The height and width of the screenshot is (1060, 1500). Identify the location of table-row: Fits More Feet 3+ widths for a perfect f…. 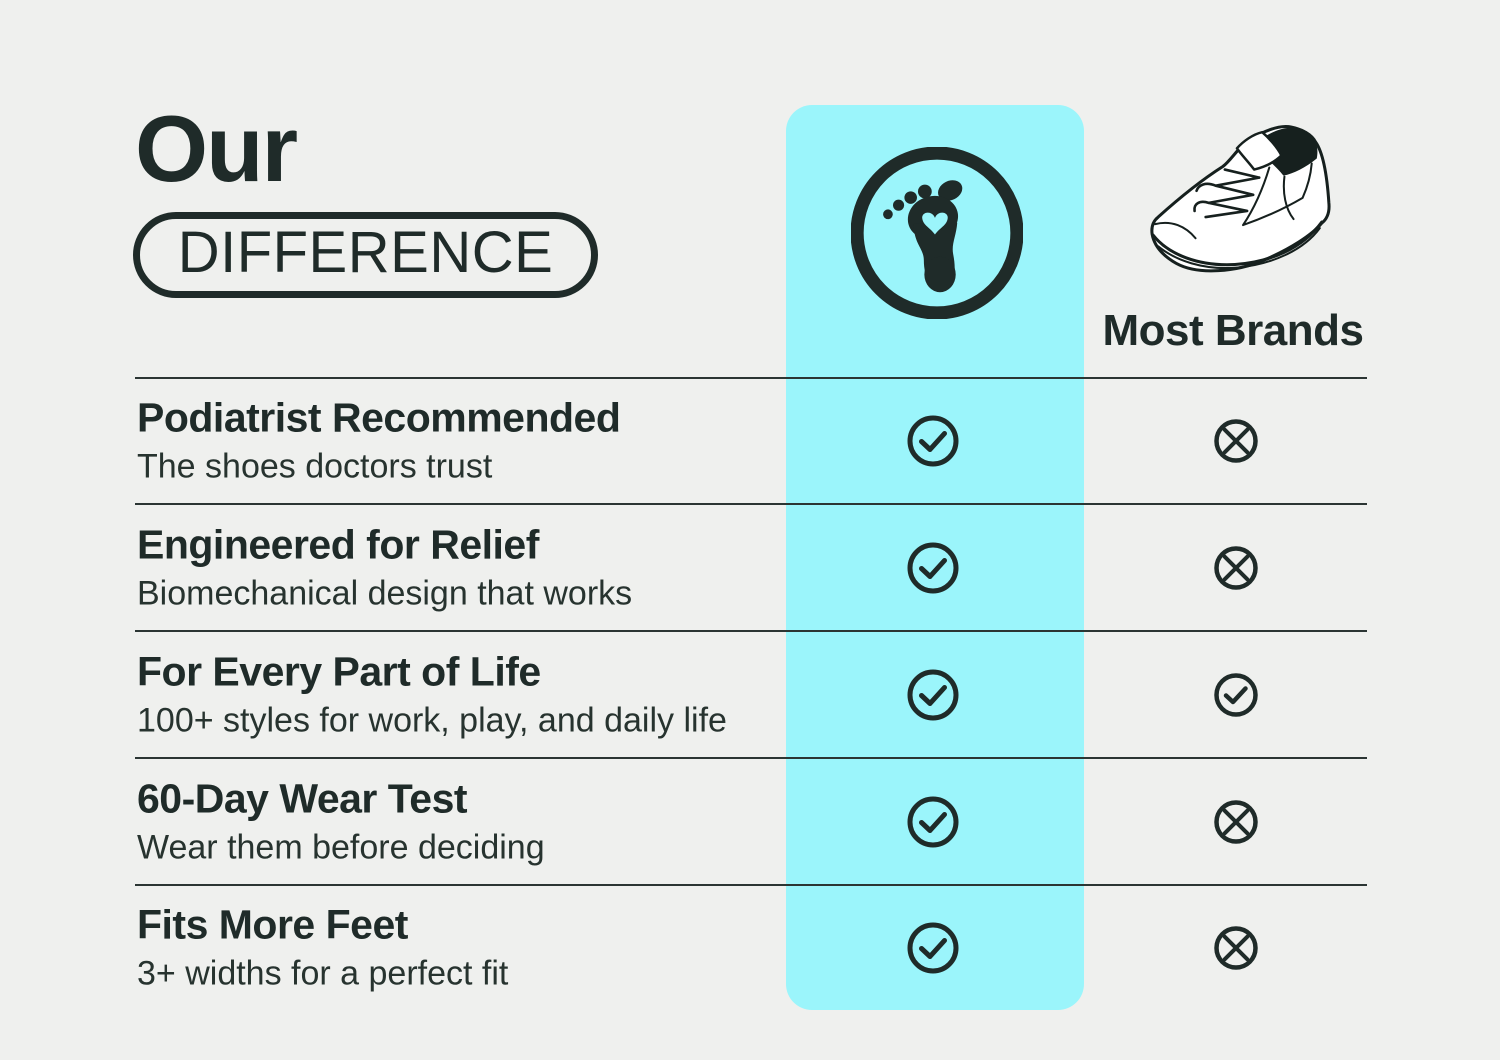
(751, 947).